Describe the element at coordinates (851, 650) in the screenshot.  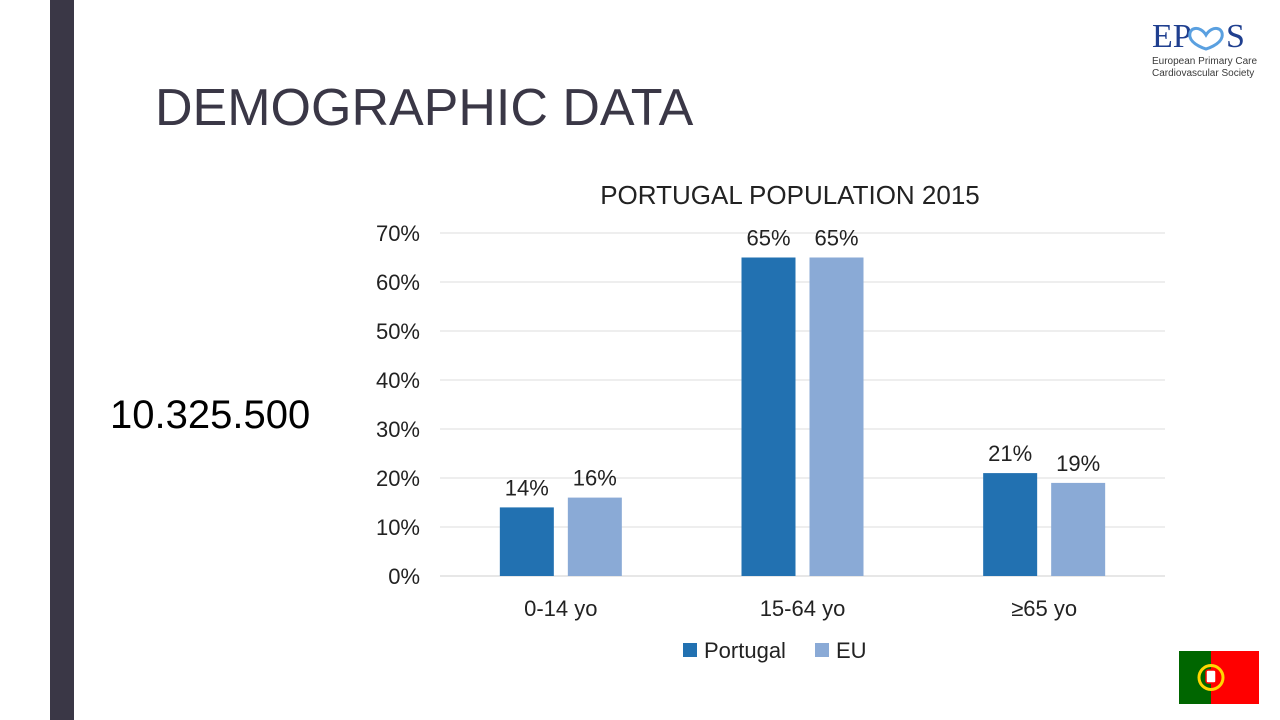
I see `legend-label-eu: EU` at that location.